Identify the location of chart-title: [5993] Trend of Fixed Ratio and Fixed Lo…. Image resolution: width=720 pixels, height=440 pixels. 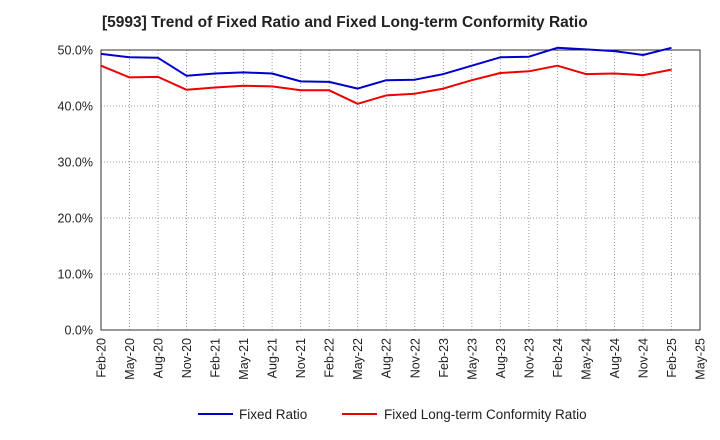
(345, 22).